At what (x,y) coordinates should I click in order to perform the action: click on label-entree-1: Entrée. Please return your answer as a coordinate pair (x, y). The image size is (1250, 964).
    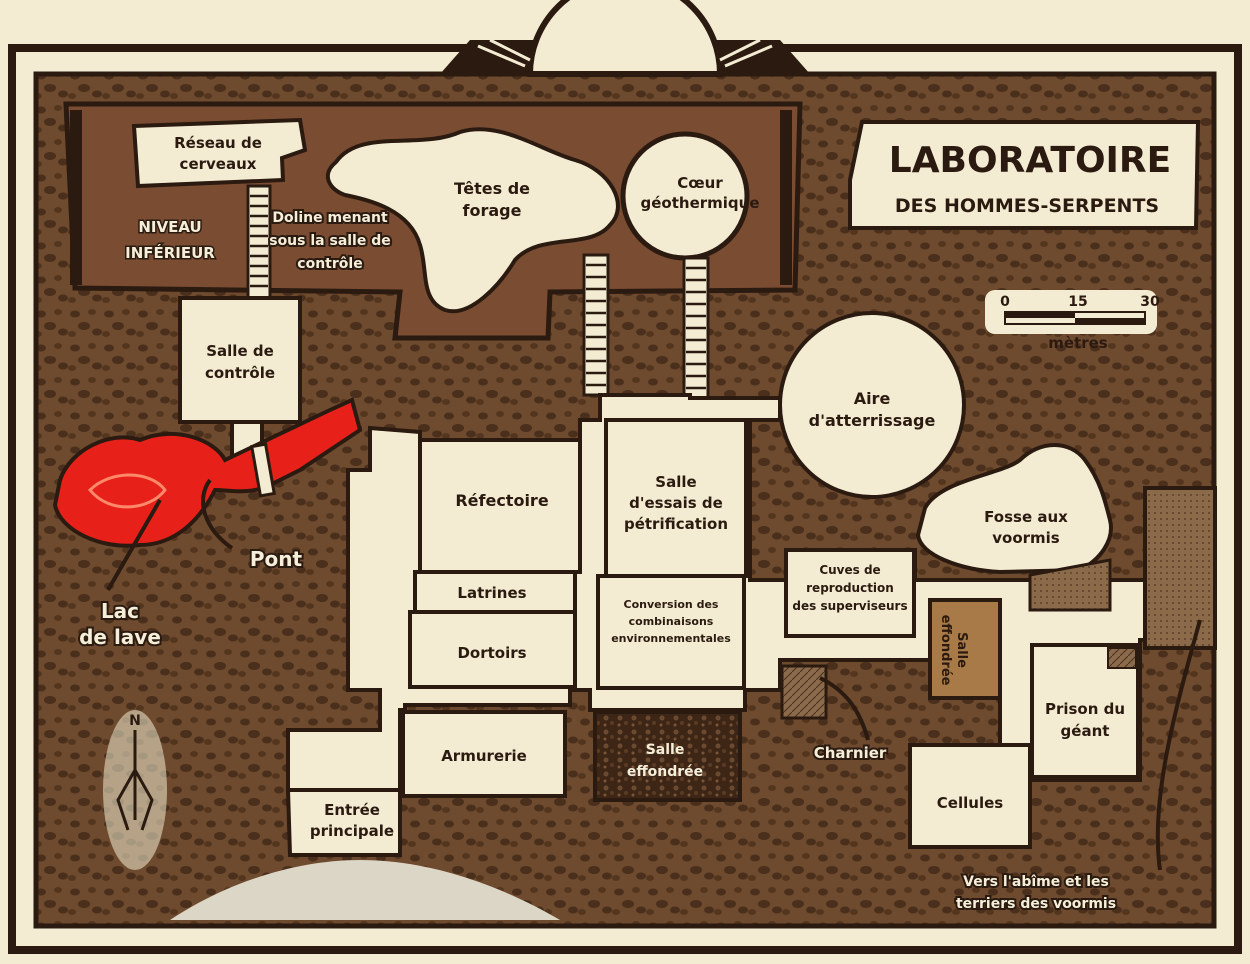
    Looking at the image, I should click on (352, 810).